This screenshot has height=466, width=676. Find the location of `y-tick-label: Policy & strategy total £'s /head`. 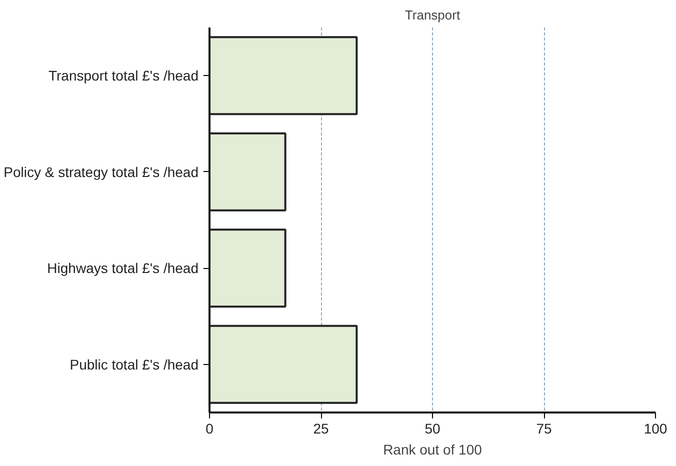

y-tick-label: Policy & strategy total £'s /head is located at coordinates (101, 172).